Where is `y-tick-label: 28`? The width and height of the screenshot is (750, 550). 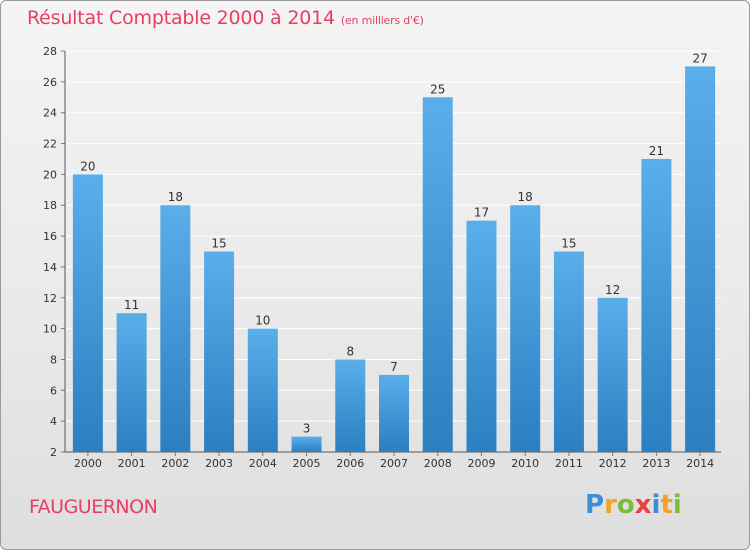
y-tick-label: 28 is located at coordinates (50, 51).